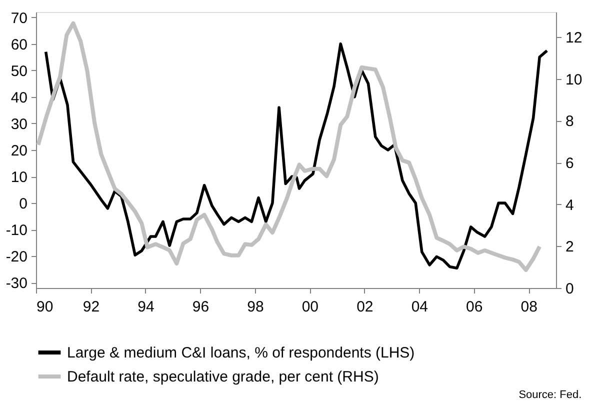  Describe the element at coordinates (419, 307) in the screenshot. I see `x-tick-label: 04` at that location.